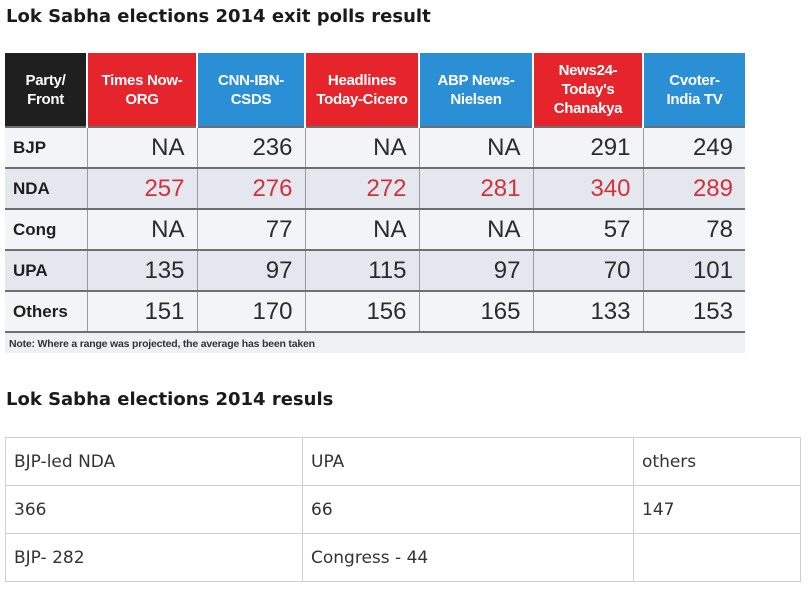  Describe the element at coordinates (251, 312) in the screenshot. I see `value-cell: 170` at that location.